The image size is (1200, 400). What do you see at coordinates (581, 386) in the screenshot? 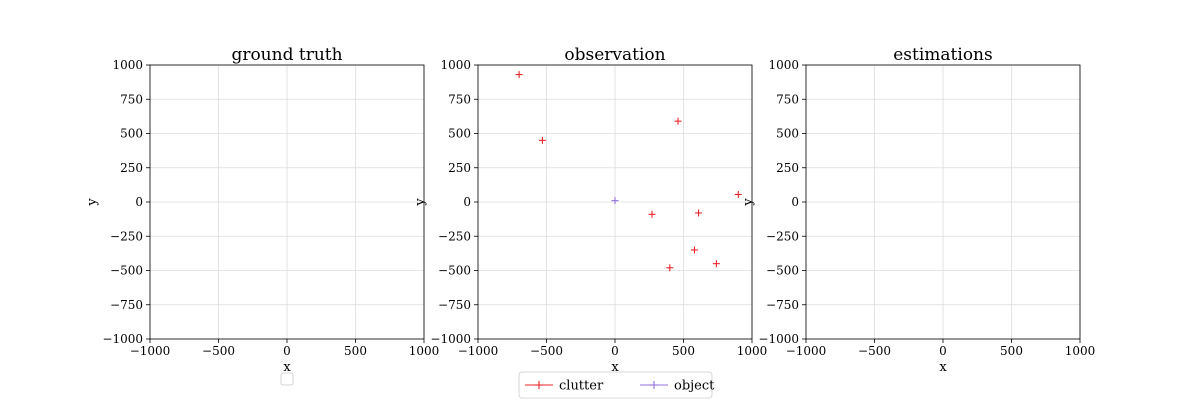
I see `legend-label: clutter` at bounding box center [581, 386].